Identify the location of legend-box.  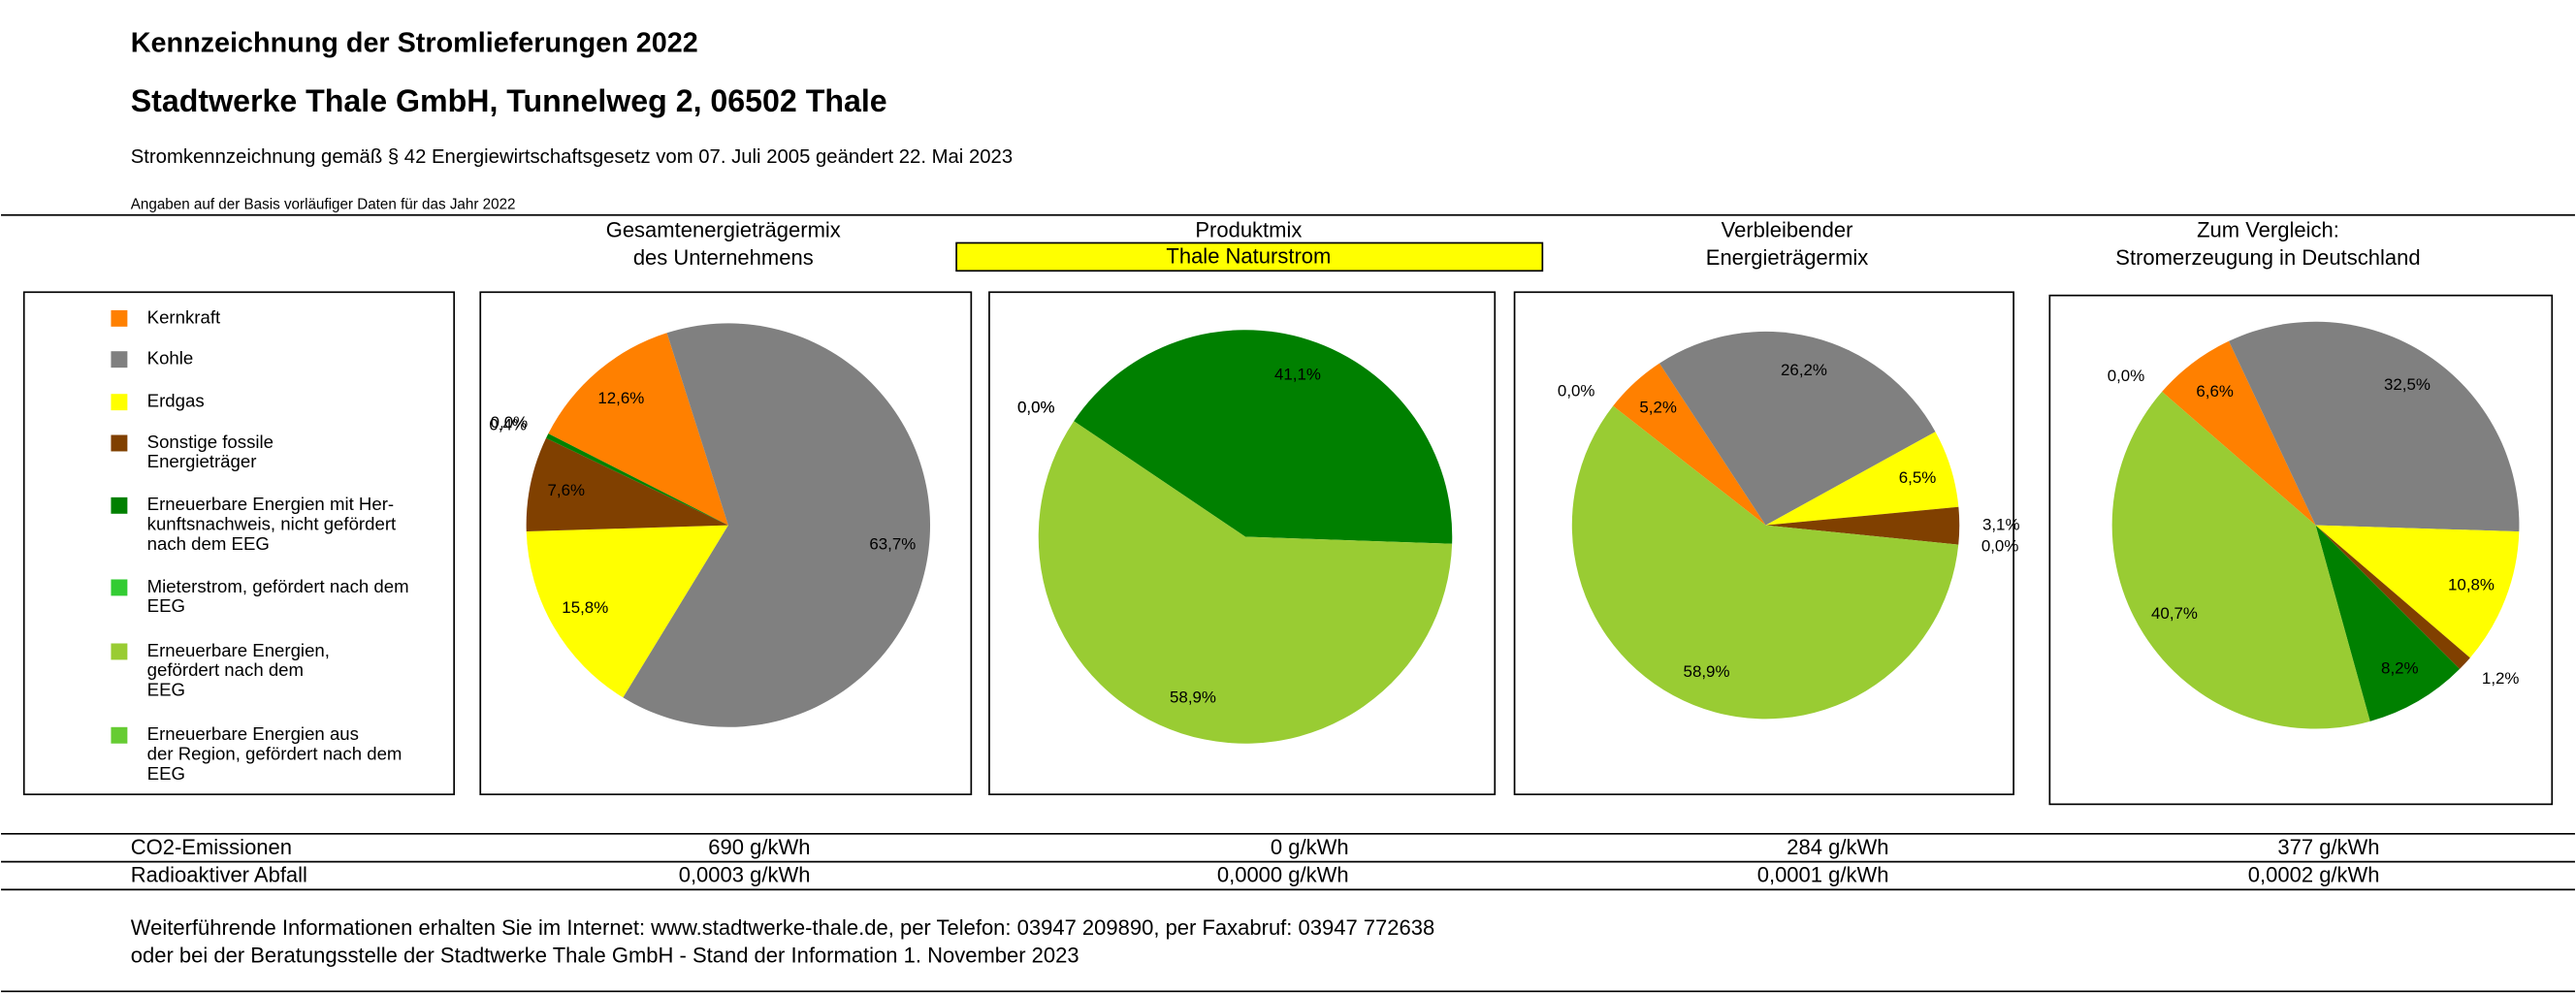
(239, 543).